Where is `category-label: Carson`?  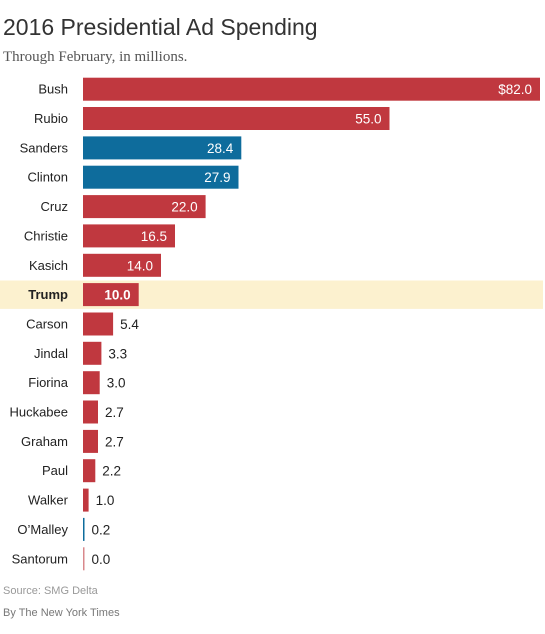
category-label: Carson is located at coordinates (47, 324).